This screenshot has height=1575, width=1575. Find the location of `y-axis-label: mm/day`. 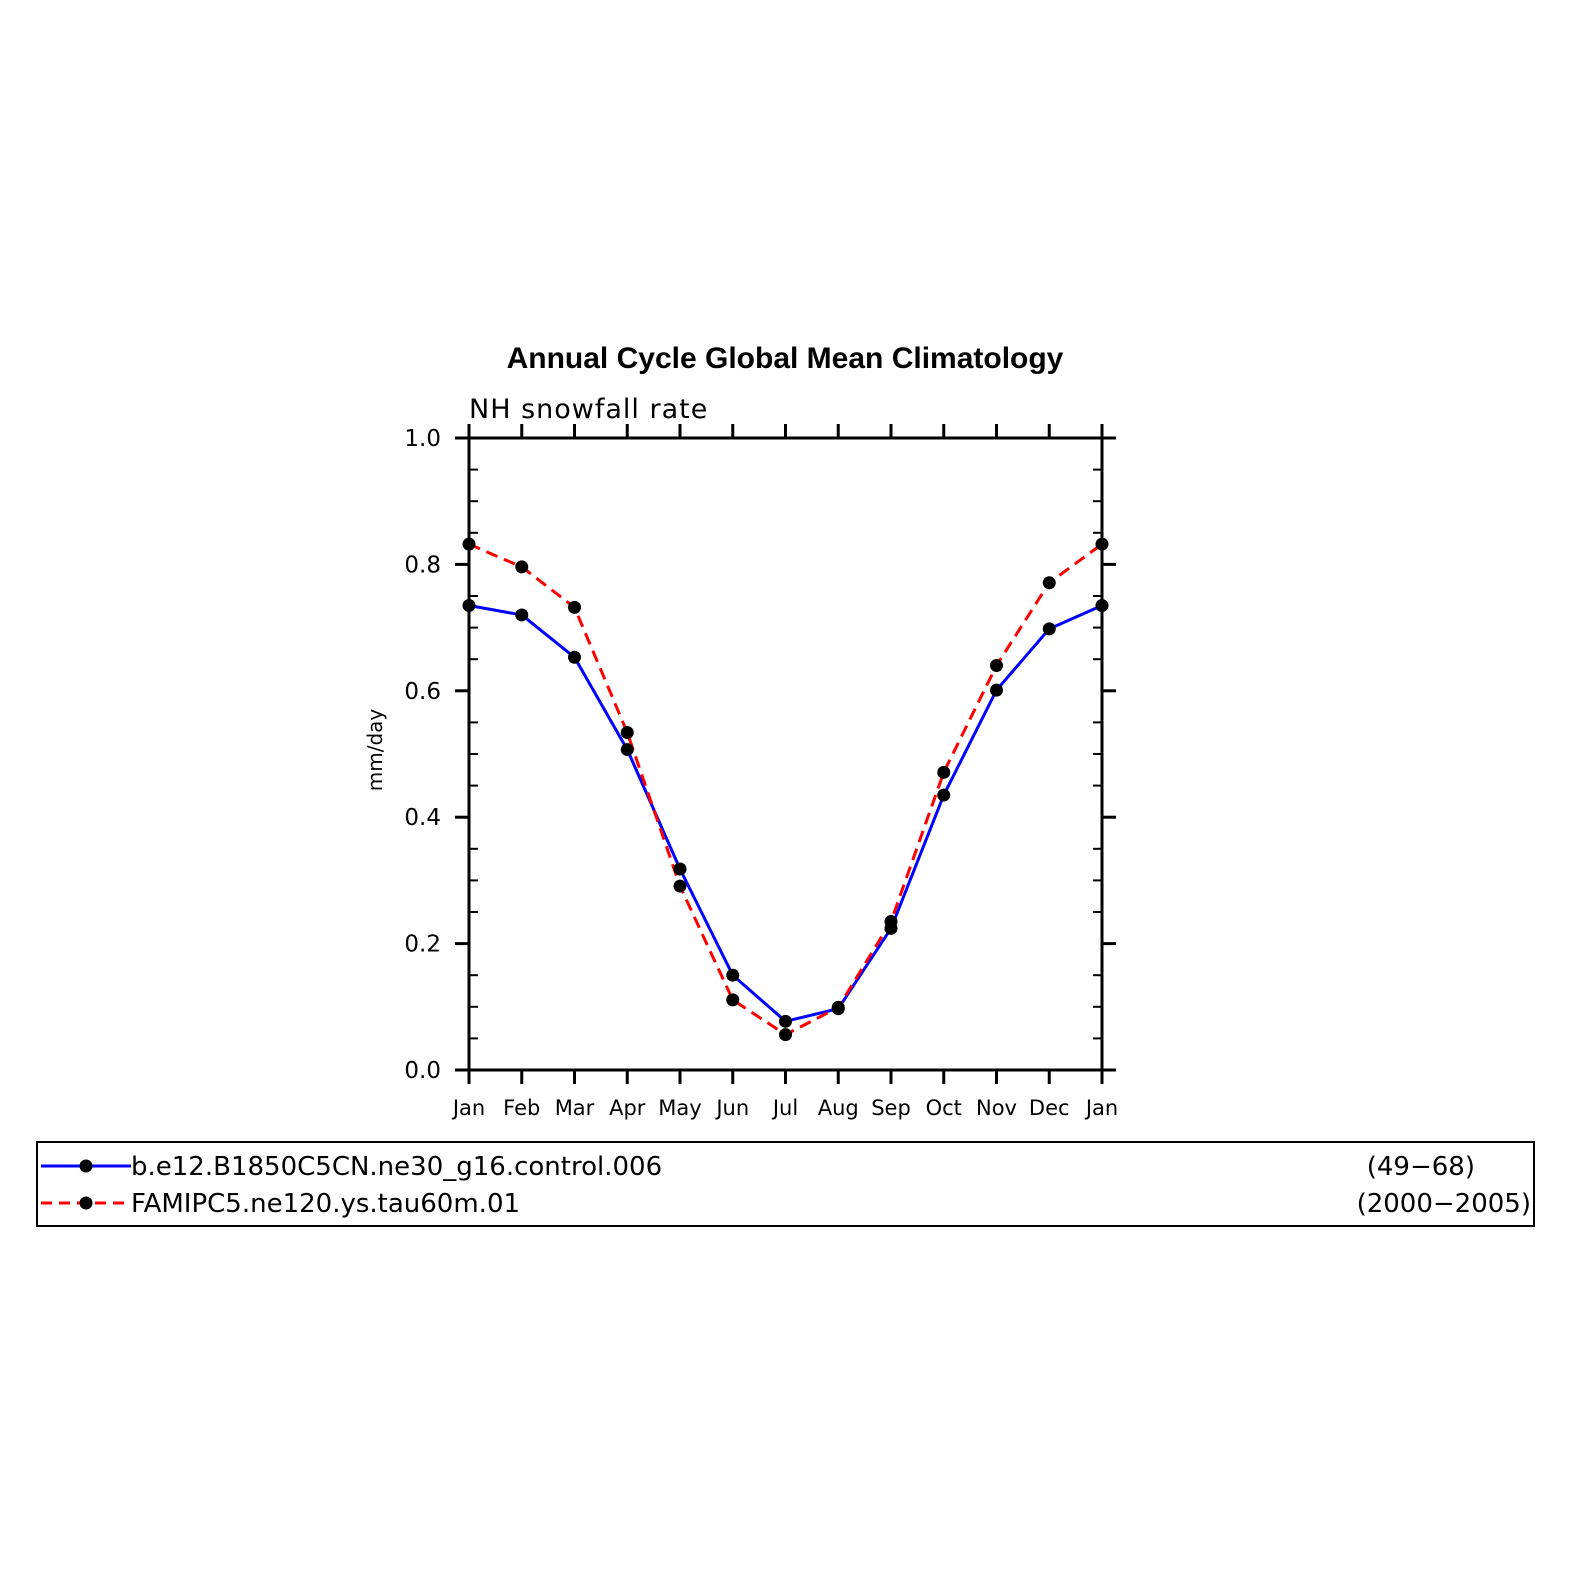

y-axis-label: mm/day is located at coordinates (375, 750).